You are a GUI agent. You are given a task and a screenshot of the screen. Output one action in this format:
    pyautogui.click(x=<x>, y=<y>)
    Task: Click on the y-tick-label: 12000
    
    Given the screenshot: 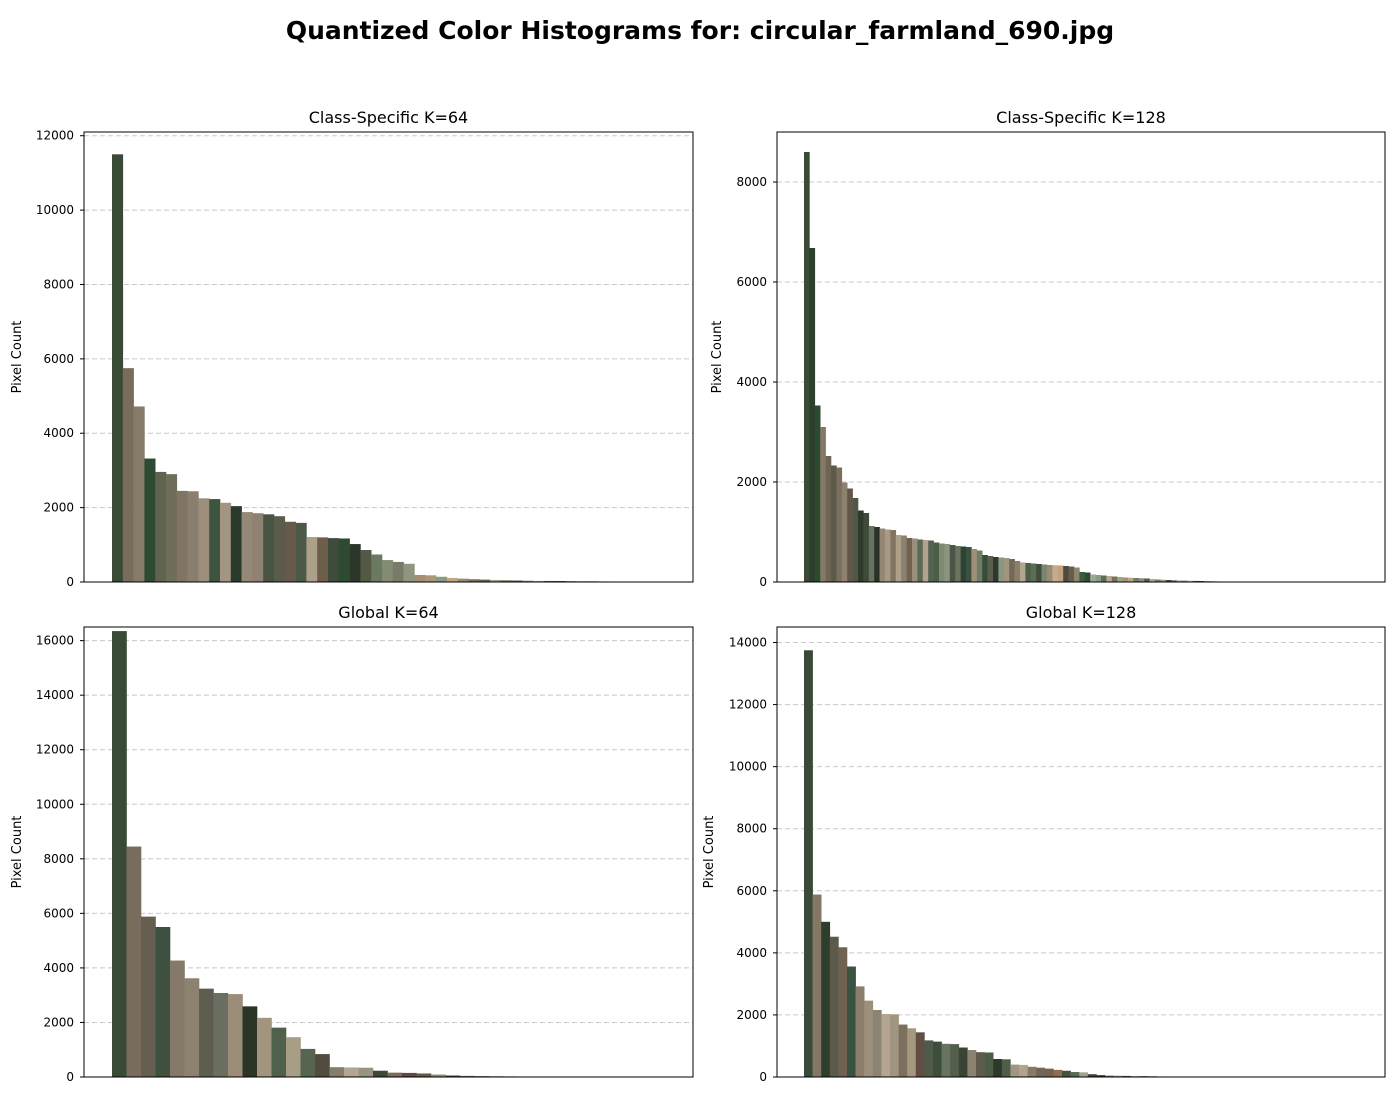 What is the action you would take?
    pyautogui.click(x=55, y=136)
    